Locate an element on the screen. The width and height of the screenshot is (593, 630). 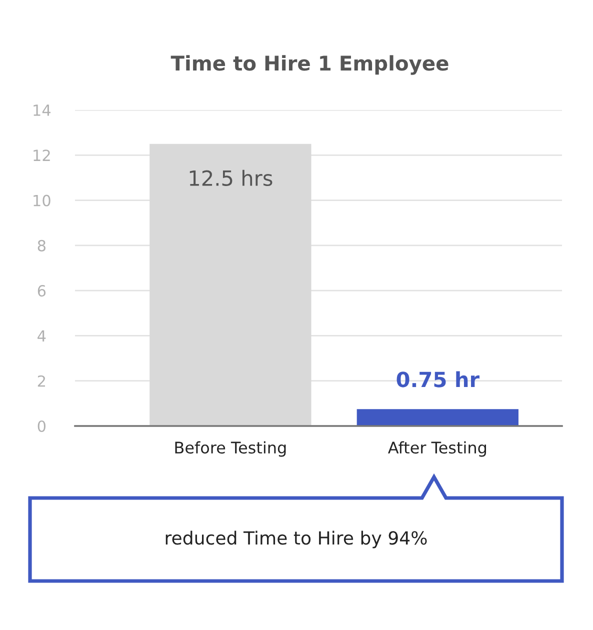
y-tick-label: 12 is located at coordinates (42, 155).